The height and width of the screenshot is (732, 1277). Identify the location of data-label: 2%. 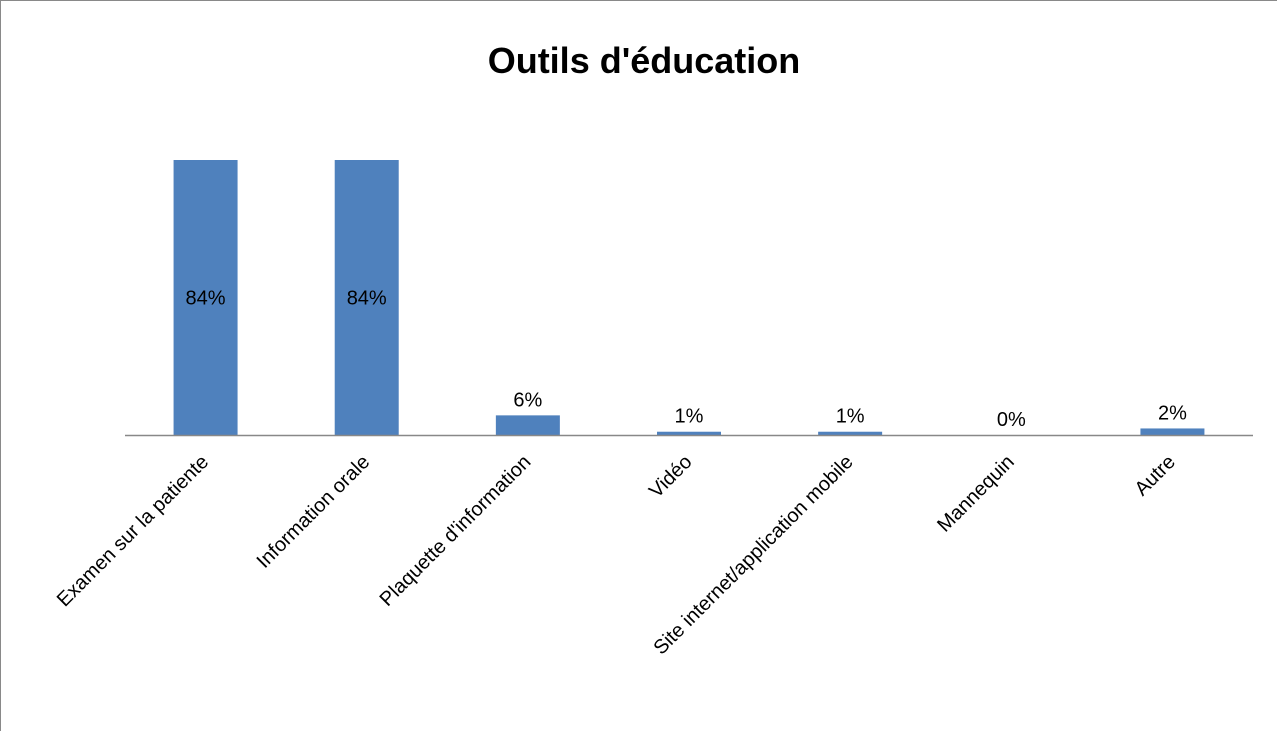
(1172, 413).